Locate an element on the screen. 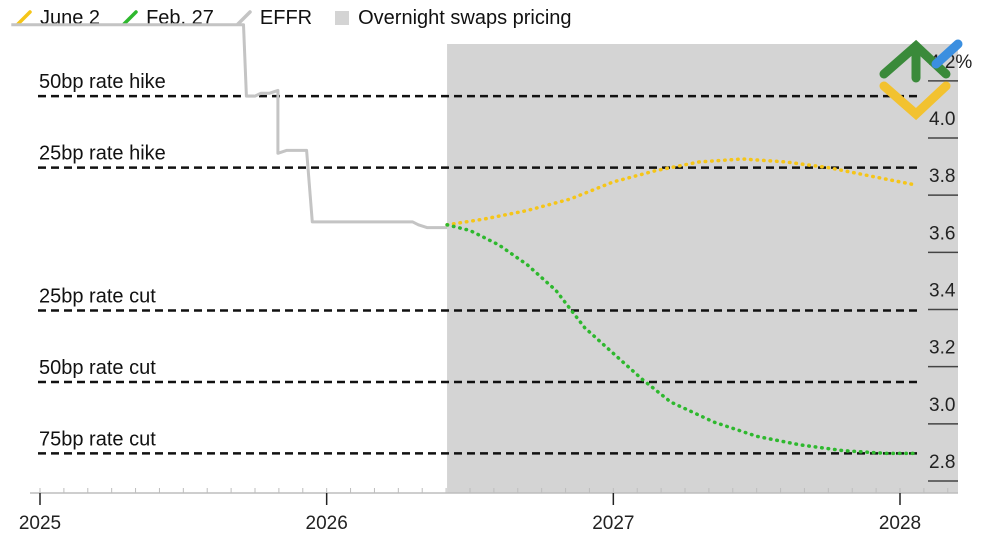  legend-item: Overnight swaps pricing is located at coordinates (453, 18).